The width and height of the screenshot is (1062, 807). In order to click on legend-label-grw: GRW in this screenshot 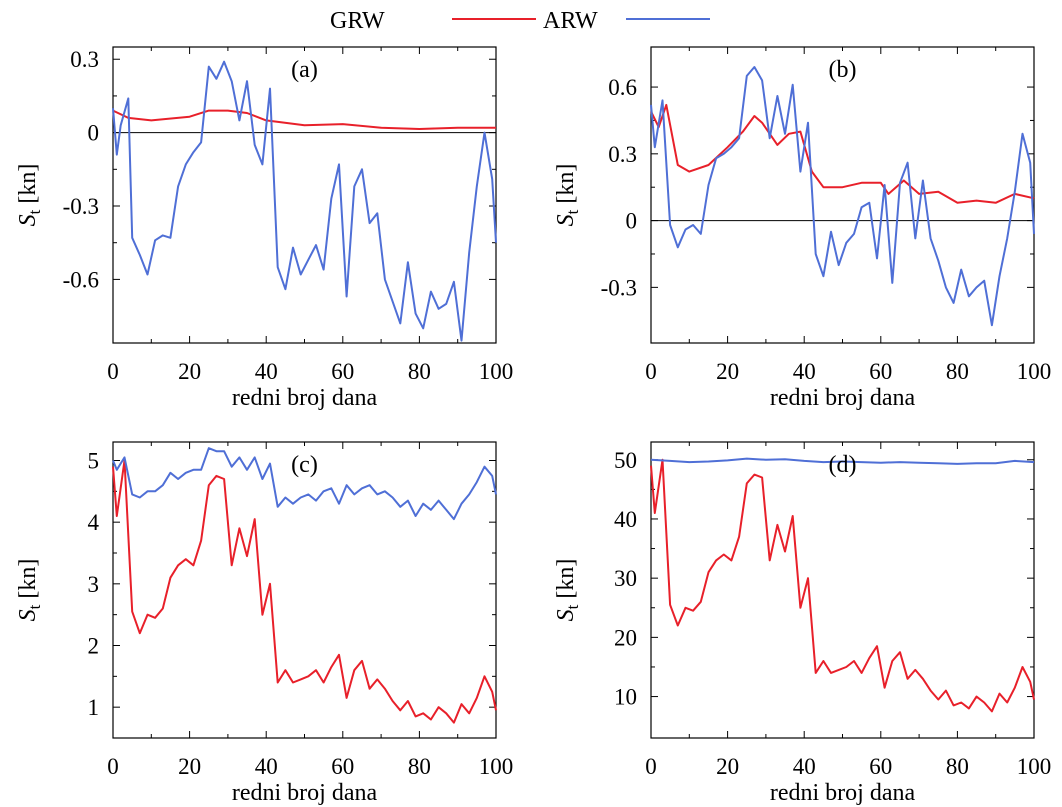, I will do `click(357, 21)`.